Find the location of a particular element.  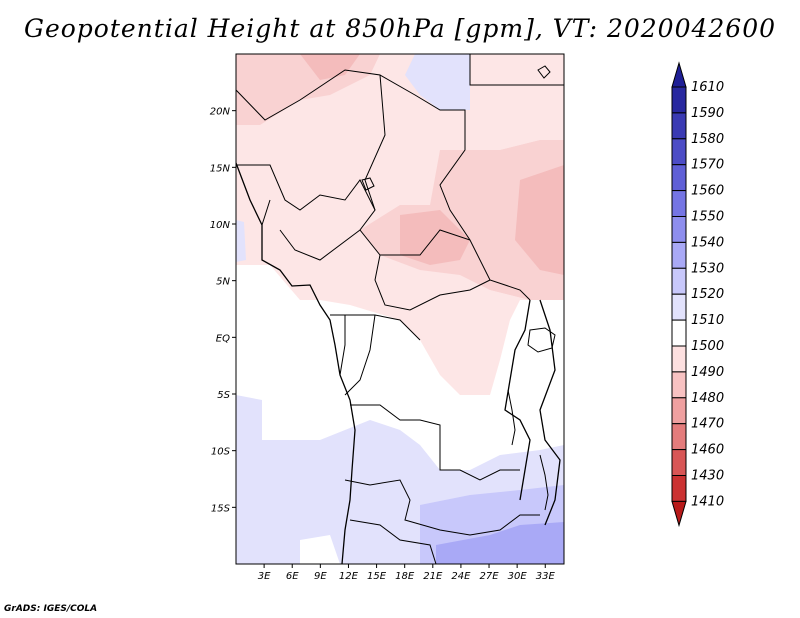

border-east-coast is located at coordinates (550, 412).